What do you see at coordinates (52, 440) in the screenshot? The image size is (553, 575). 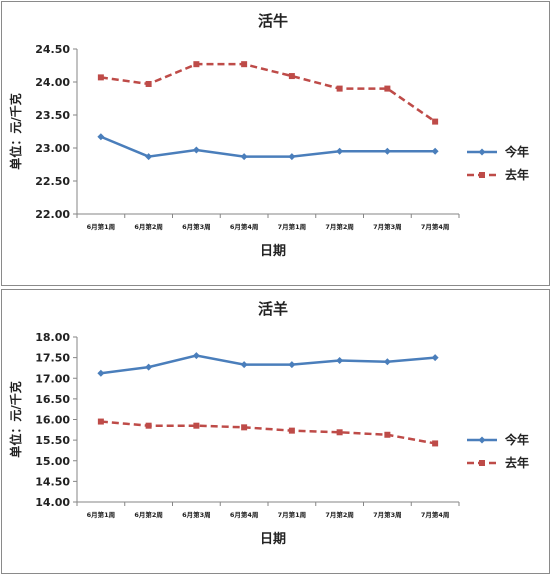 I see `y-tick-label: 15.50` at bounding box center [52, 440].